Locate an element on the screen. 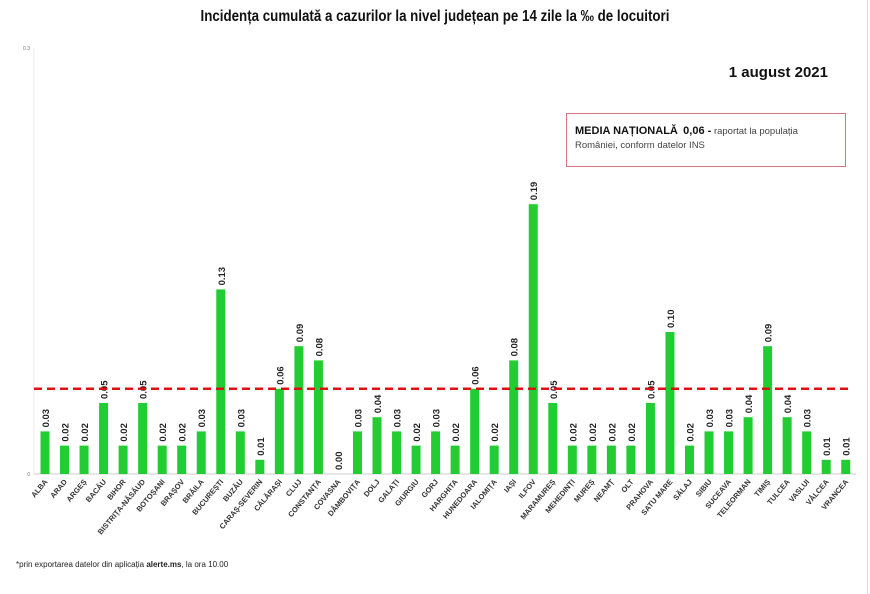  footnote-suffix: , la ora 10.00 is located at coordinates (205, 564).